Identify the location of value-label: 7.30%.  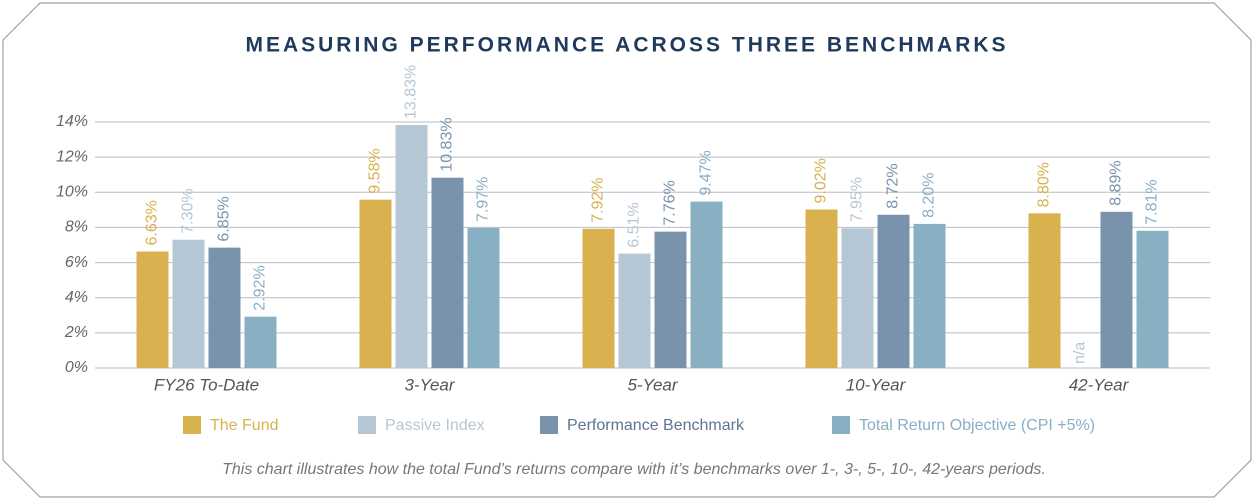
(188, 210).